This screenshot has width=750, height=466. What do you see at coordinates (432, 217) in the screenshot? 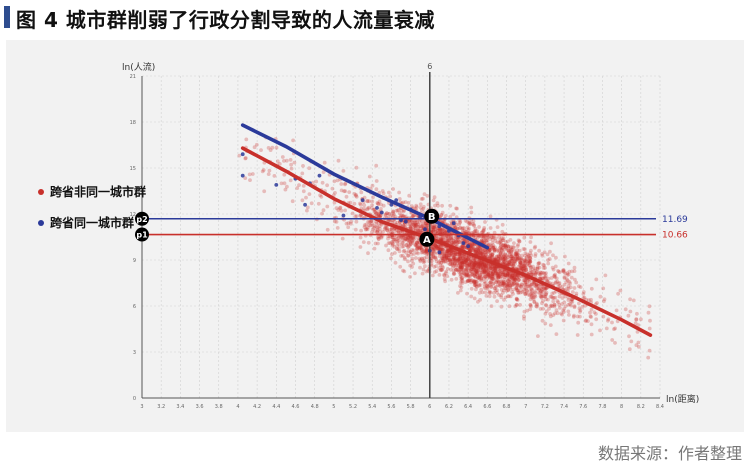
I see `intersection-point-label: B` at bounding box center [432, 217].